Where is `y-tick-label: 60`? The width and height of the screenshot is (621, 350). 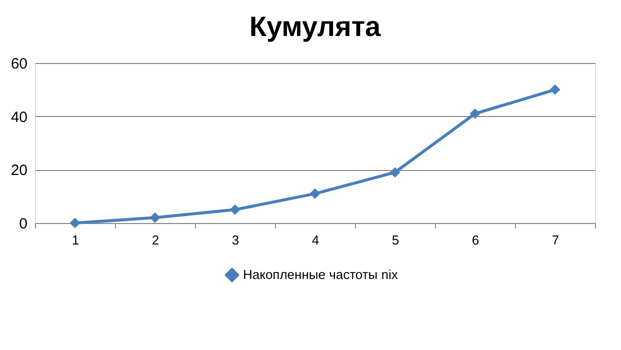
y-tick-label: 60 is located at coordinates (19, 64).